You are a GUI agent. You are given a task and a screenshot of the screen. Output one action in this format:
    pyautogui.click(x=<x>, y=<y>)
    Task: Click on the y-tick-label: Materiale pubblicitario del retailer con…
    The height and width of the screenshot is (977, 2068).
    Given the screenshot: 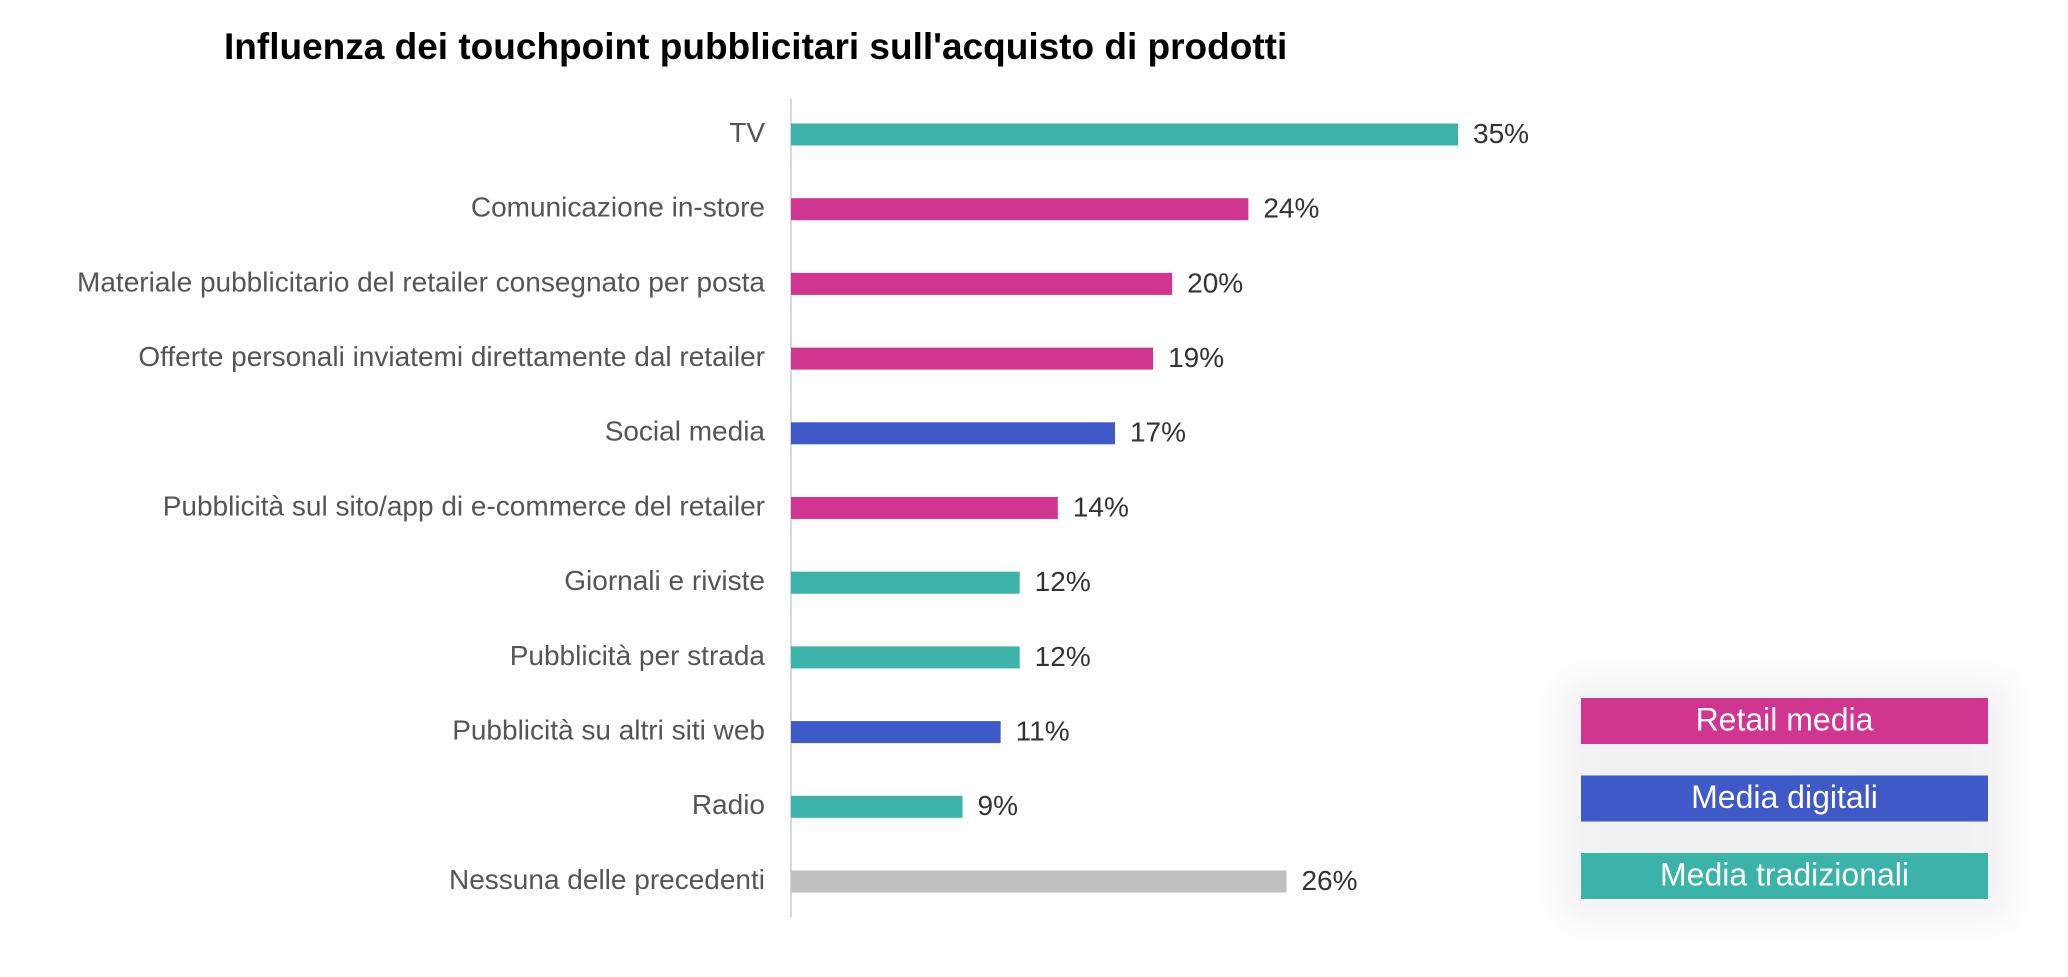 What is the action you would take?
    pyautogui.click(x=421, y=281)
    